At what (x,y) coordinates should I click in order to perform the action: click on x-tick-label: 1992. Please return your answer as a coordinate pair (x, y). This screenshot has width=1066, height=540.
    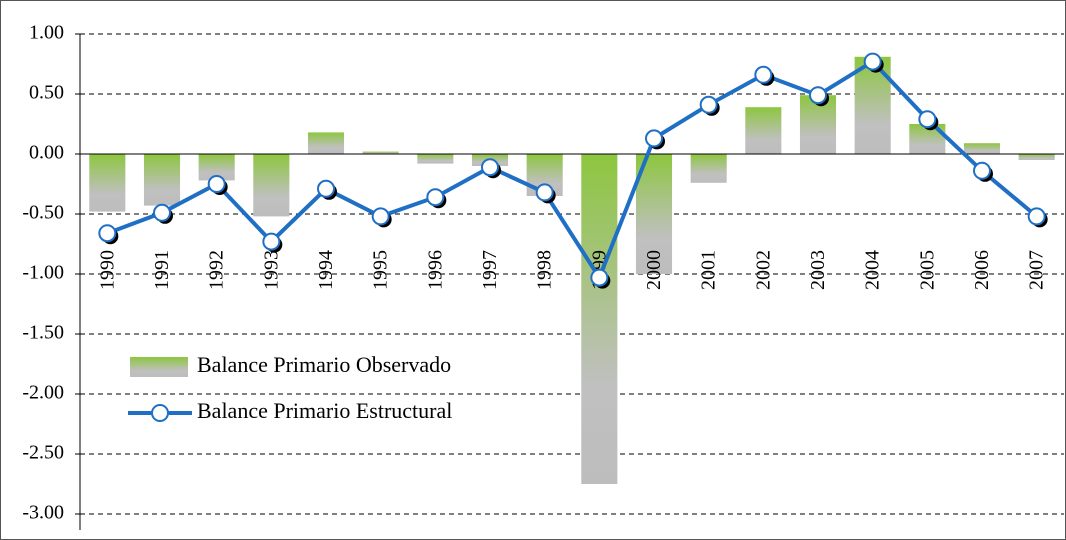
    Looking at the image, I should click on (217, 270).